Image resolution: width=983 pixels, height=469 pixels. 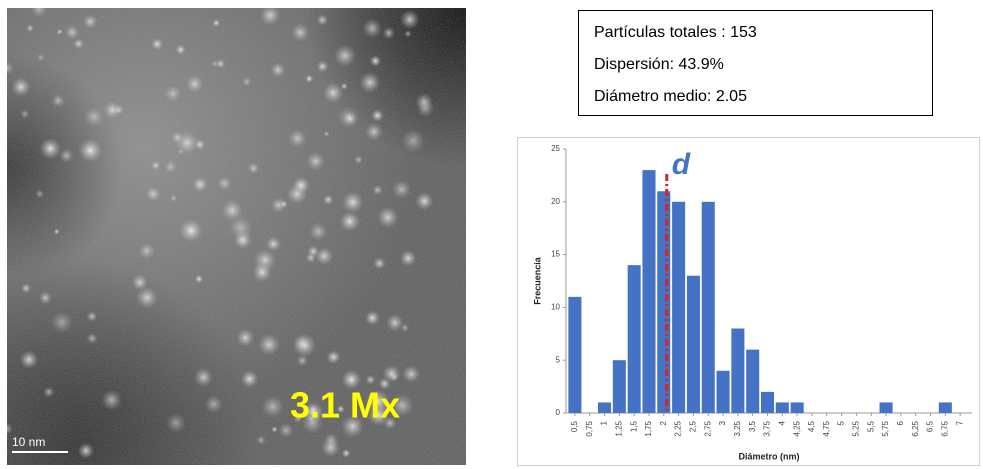 I want to click on x-tick-label: 0,5, so click(x=574, y=426).